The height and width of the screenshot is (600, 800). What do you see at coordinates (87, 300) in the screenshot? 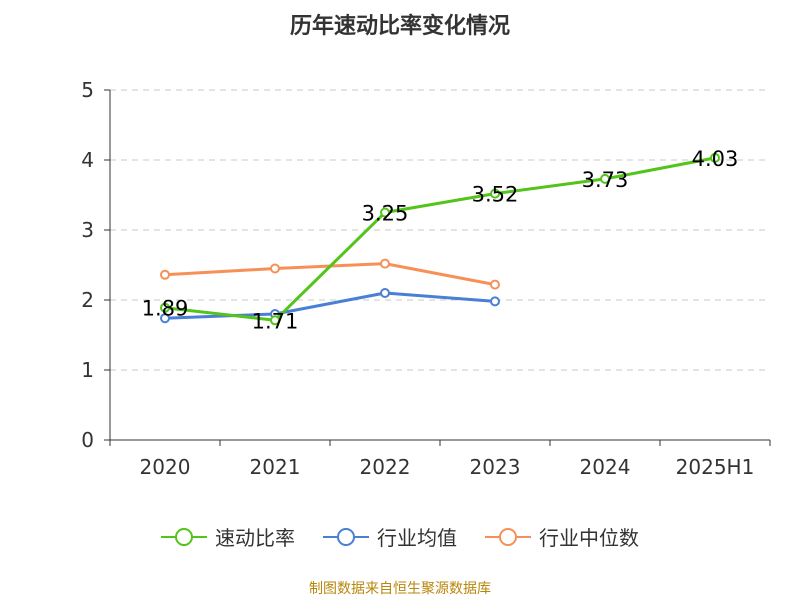
I see `y-tick-label: 2` at bounding box center [87, 300].